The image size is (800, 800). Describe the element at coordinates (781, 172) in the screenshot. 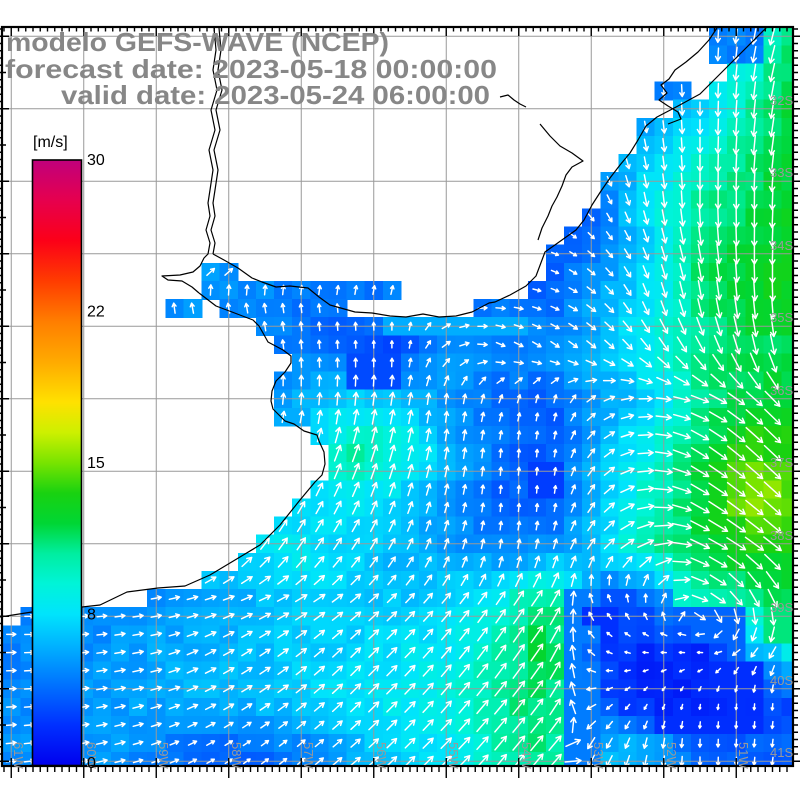

I see `svg-text: 33S` at that location.